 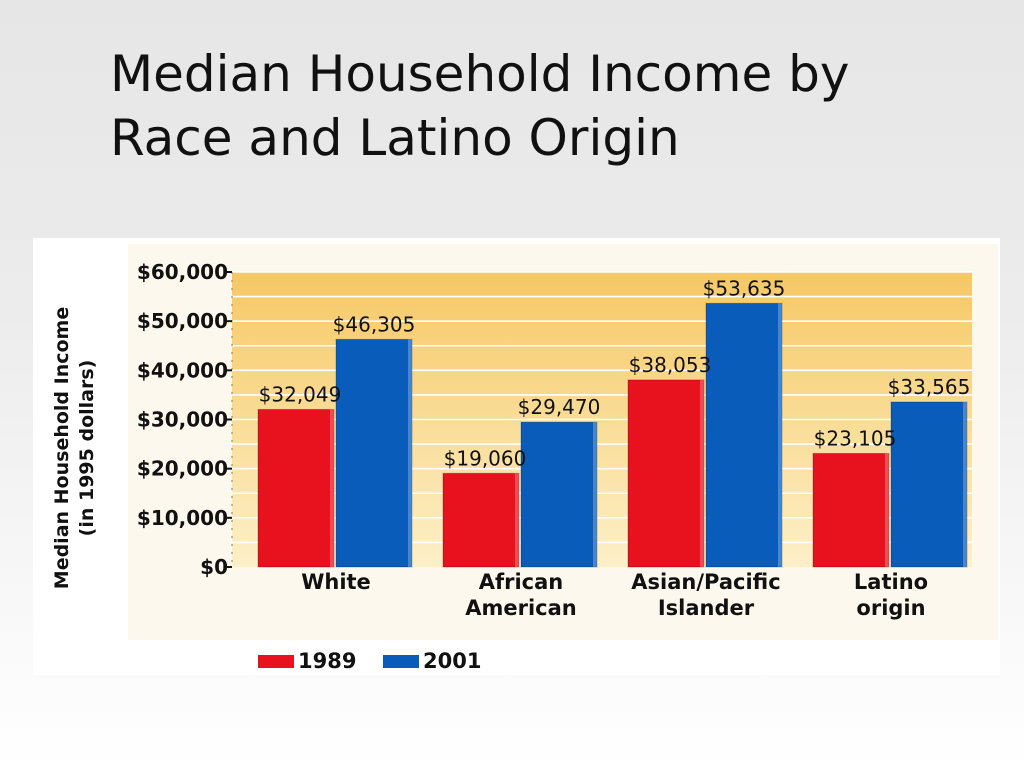 I want to click on category-label: Latino, so click(x=891, y=582).